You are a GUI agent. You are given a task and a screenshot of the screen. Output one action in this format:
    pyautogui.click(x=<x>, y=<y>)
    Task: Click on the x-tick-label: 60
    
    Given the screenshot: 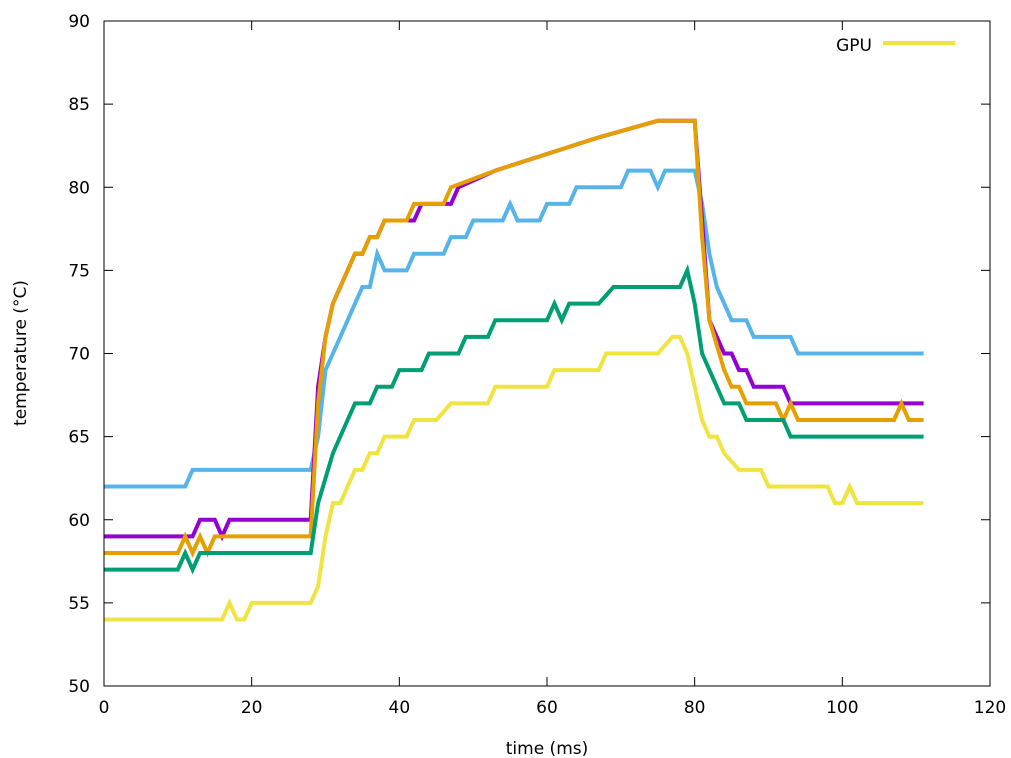 What is the action you would take?
    pyautogui.click(x=547, y=708)
    